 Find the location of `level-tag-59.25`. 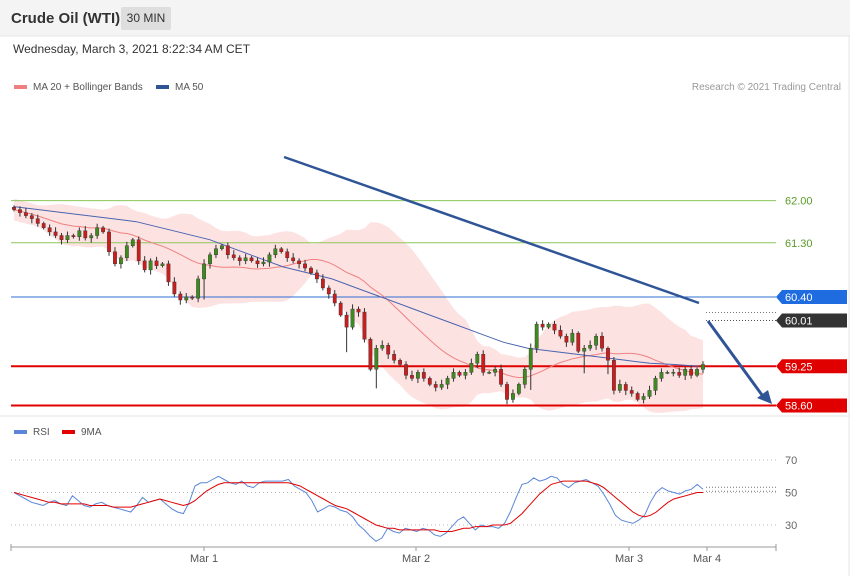

level-tag-59.25 is located at coordinates (811, 366).